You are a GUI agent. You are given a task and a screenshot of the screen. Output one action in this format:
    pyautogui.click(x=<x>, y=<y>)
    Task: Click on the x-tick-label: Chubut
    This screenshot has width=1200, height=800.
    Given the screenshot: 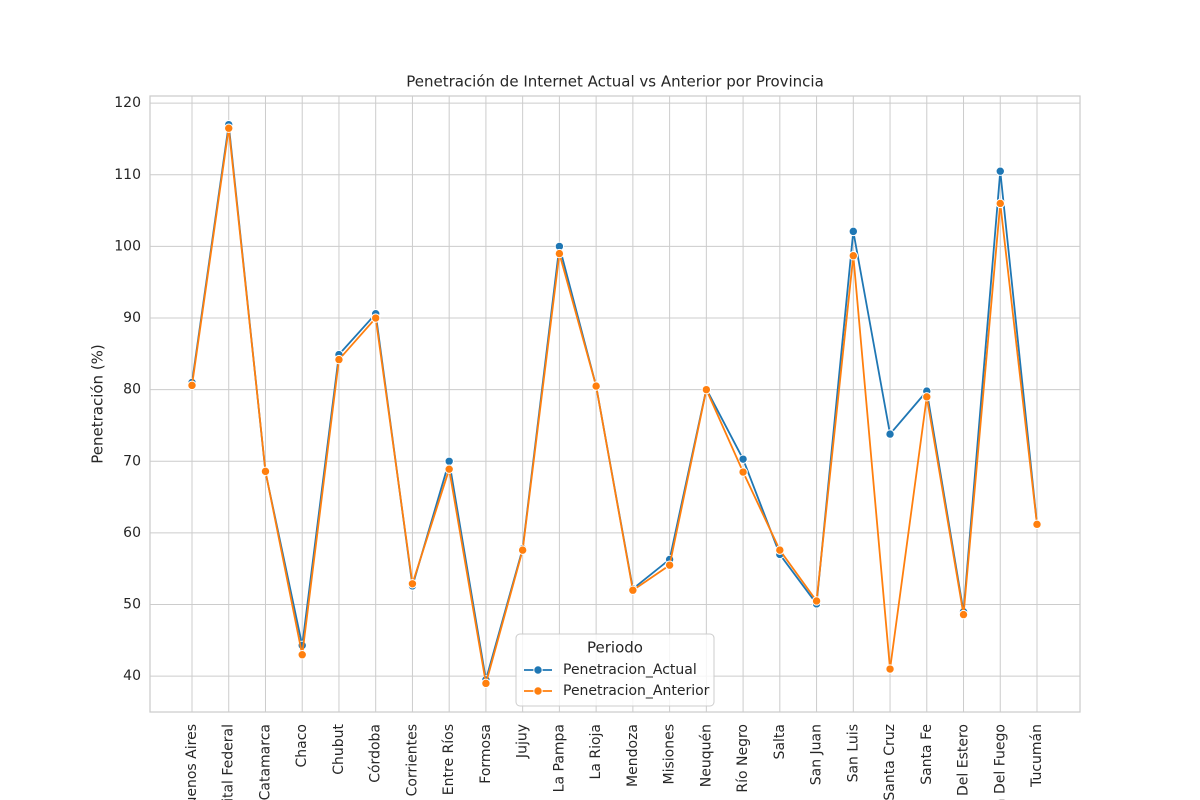 What is the action you would take?
    pyautogui.click(x=339, y=749)
    